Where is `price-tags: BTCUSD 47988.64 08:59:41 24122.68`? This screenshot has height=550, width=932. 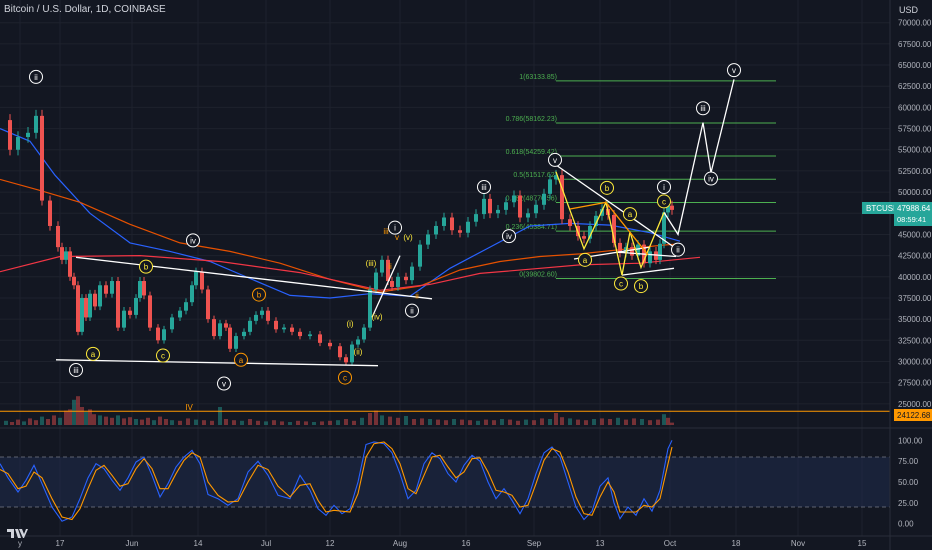 price-tags: BTCUSD 47988.64 08:59:41 24122.68 is located at coordinates (897, 311).